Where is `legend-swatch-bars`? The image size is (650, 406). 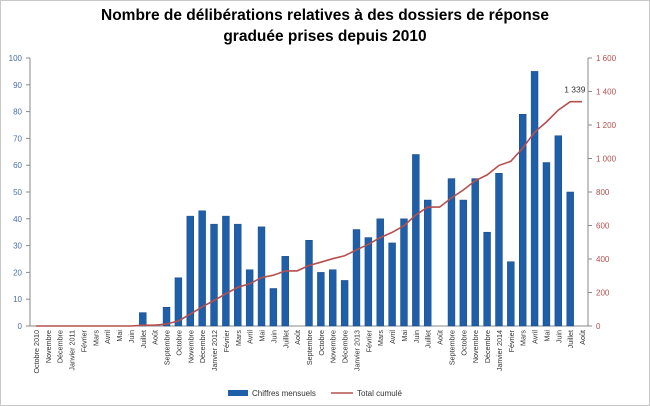
legend-swatch-bars is located at coordinates (238, 393).